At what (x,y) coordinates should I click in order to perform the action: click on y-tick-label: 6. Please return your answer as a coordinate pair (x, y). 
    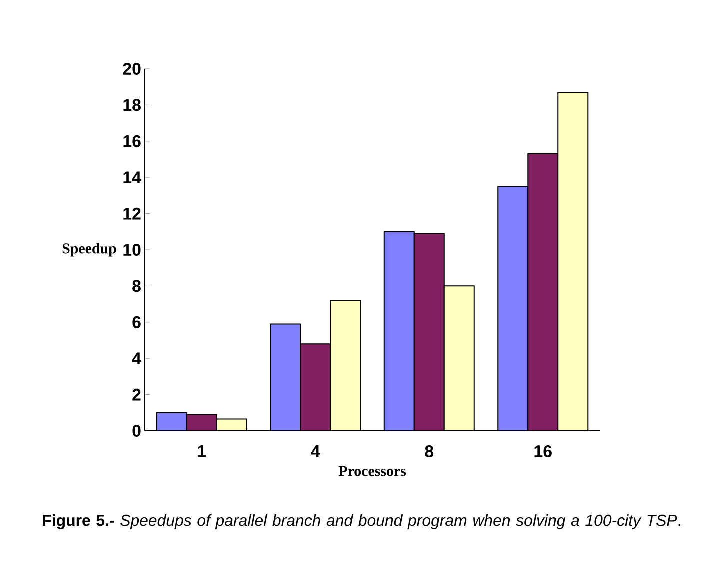
    Looking at the image, I should click on (136, 322).